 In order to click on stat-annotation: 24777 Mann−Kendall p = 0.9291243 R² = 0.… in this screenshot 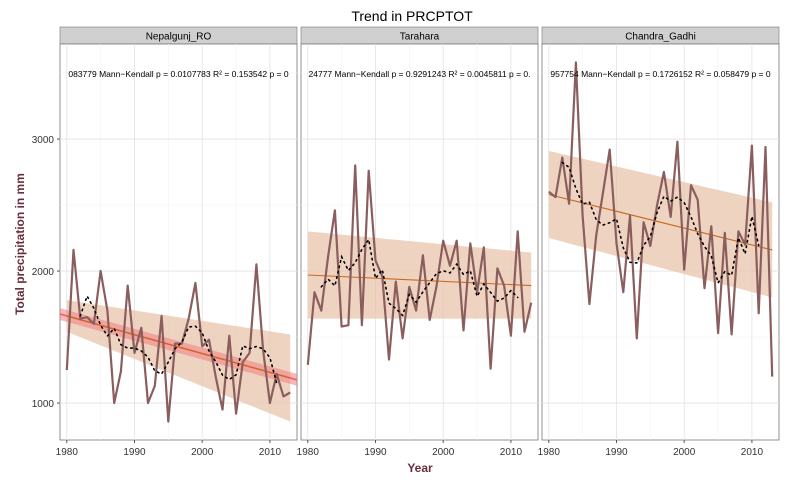, I will do `click(420, 74)`.